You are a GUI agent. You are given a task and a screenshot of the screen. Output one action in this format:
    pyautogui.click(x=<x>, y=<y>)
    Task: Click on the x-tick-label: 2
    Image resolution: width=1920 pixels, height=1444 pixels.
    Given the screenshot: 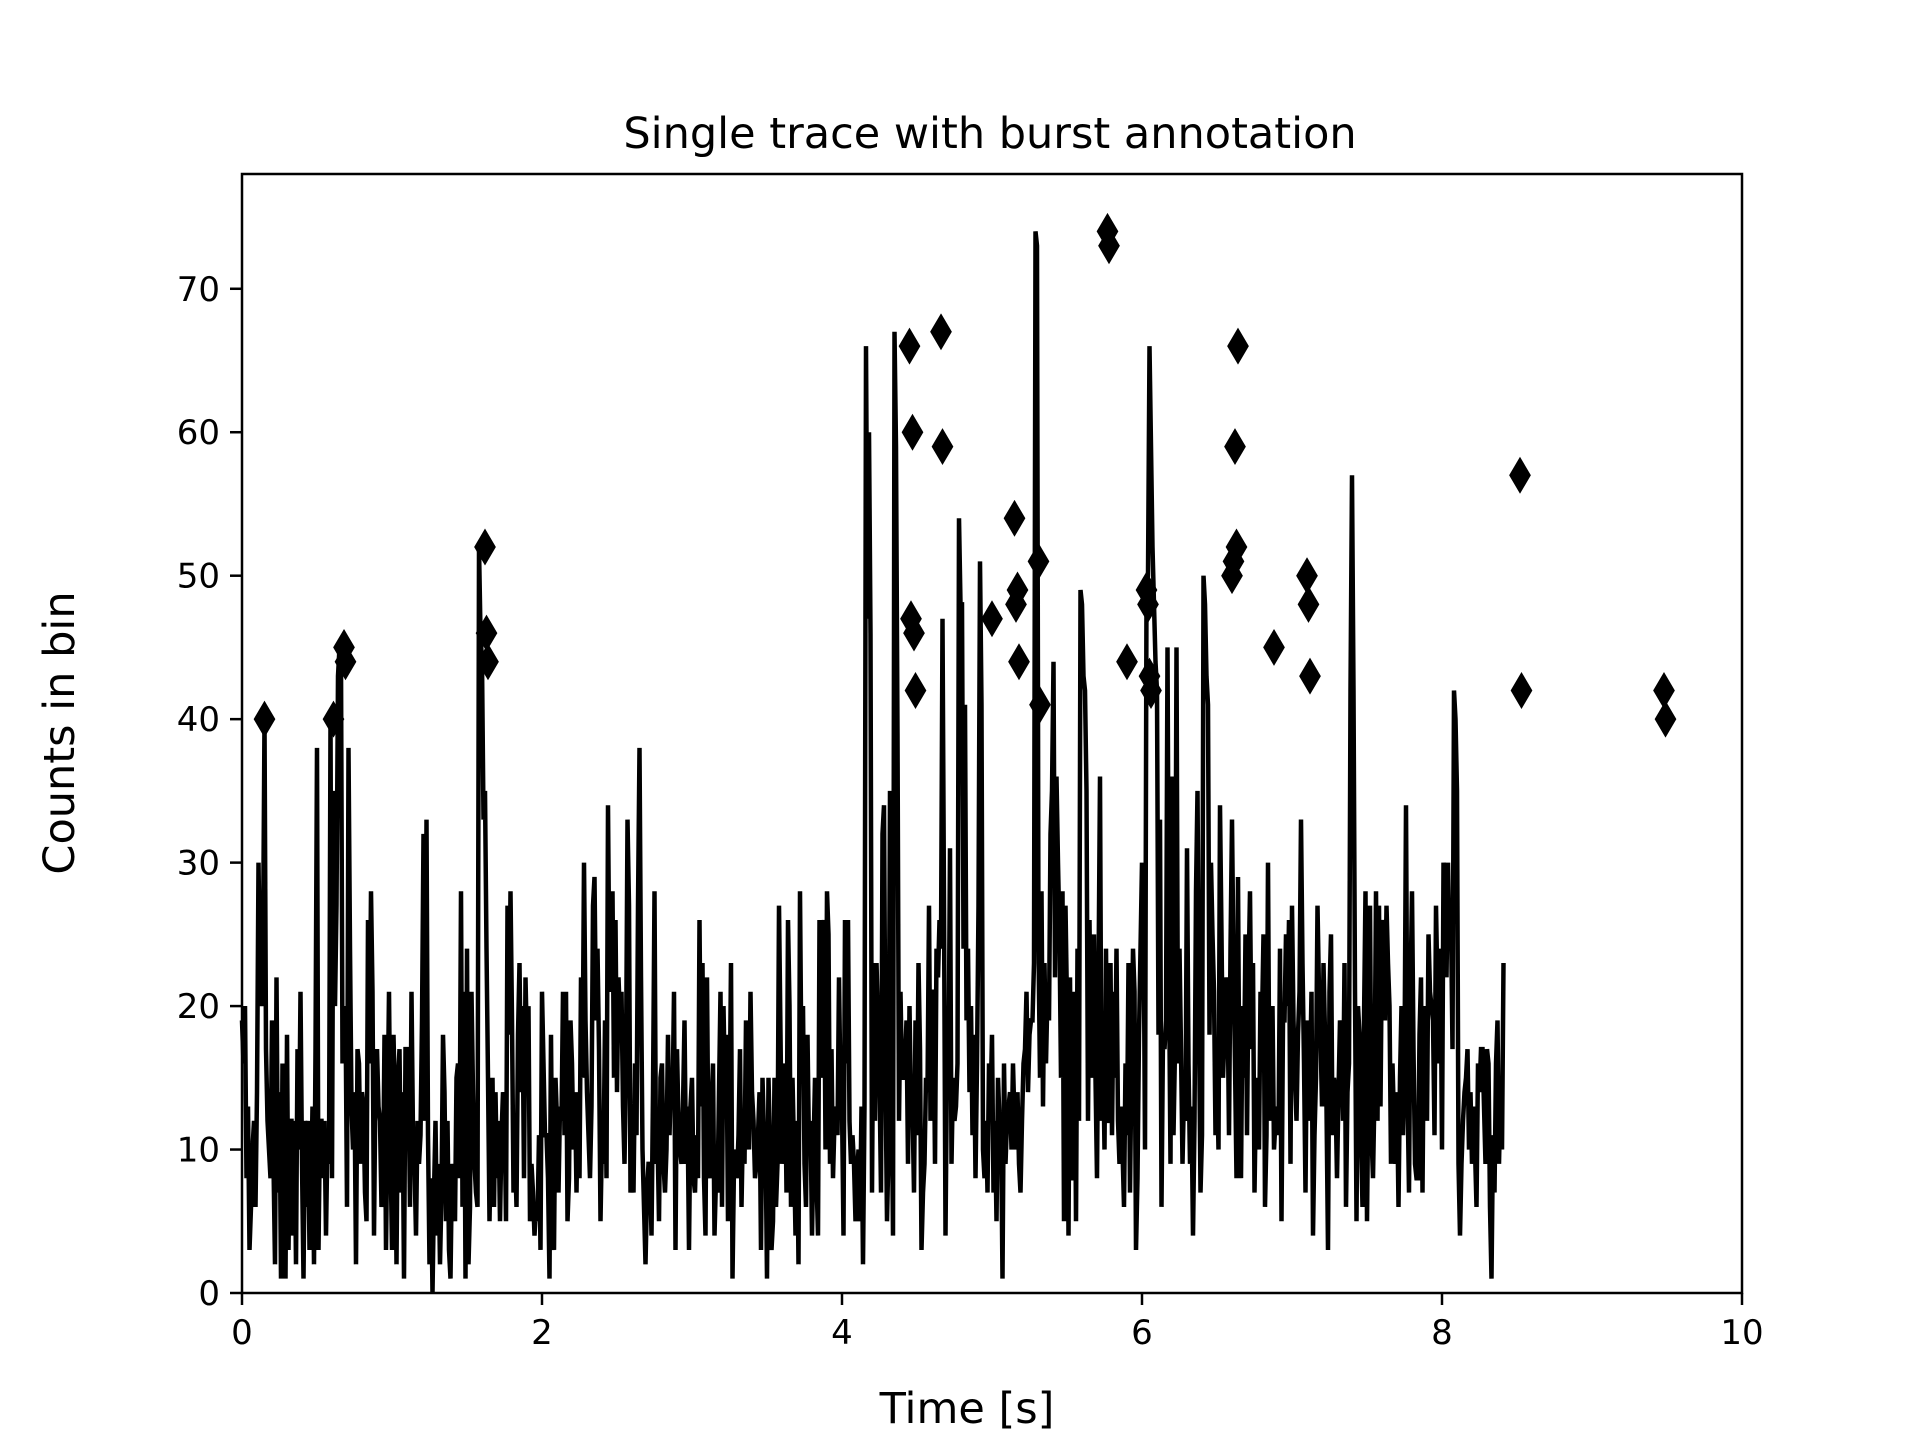 What is the action you would take?
    pyautogui.click(x=542, y=1333)
    